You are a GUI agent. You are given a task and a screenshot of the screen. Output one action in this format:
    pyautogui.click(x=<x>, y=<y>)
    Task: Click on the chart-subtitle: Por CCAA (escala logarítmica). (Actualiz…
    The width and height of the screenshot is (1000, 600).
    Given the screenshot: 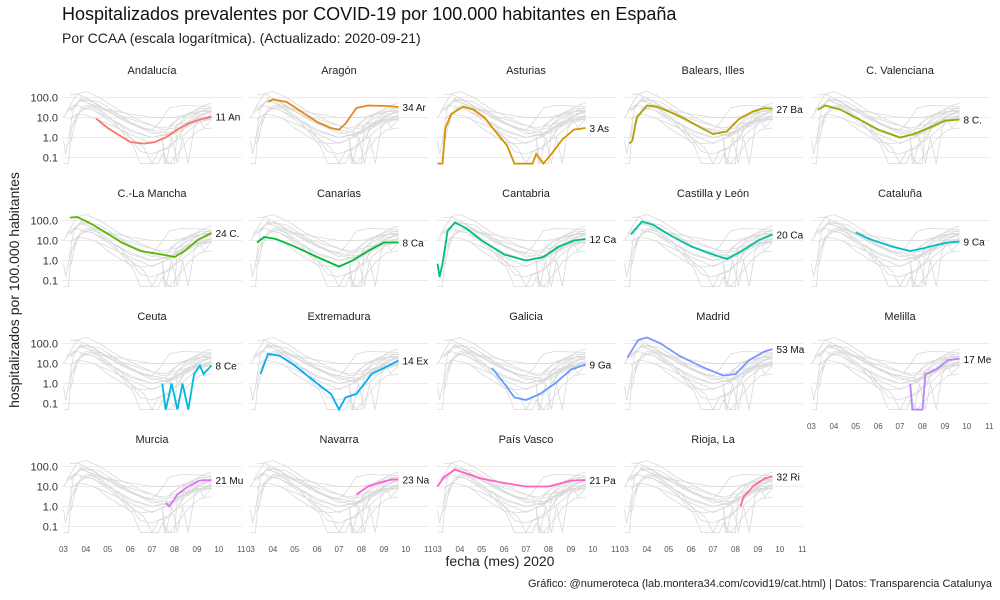 What is the action you would take?
    pyautogui.click(x=241, y=38)
    